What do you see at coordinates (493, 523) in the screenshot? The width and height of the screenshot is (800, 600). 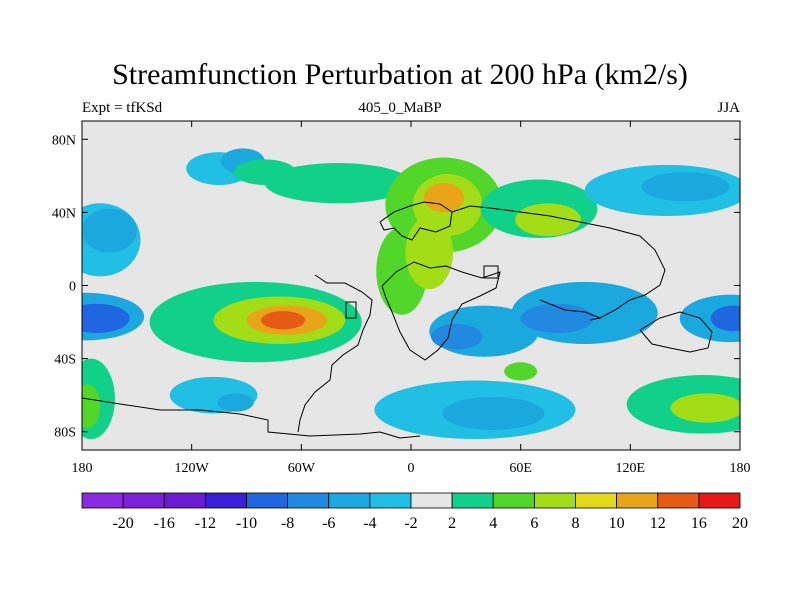 I see `colorbar-label-9: 4` at bounding box center [493, 523].